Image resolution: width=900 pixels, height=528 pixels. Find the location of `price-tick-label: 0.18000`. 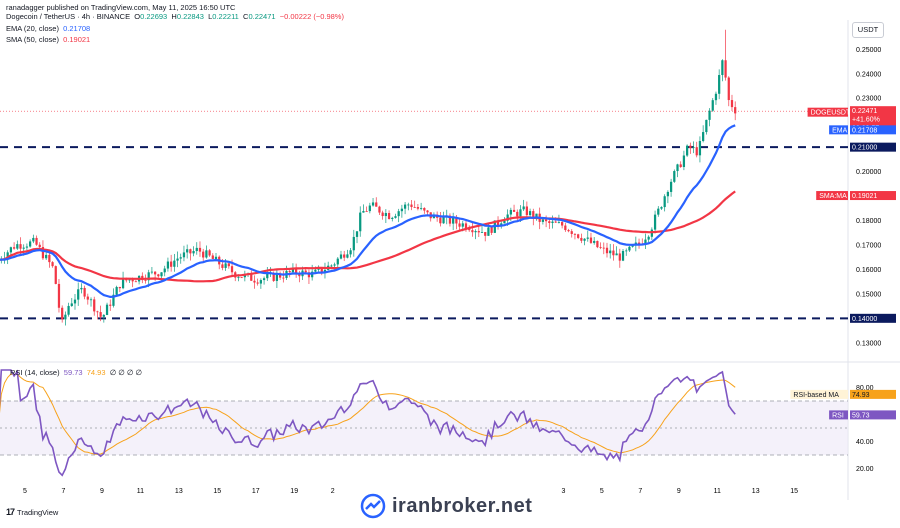

price-tick-label: 0.18000 is located at coordinates (868, 221).